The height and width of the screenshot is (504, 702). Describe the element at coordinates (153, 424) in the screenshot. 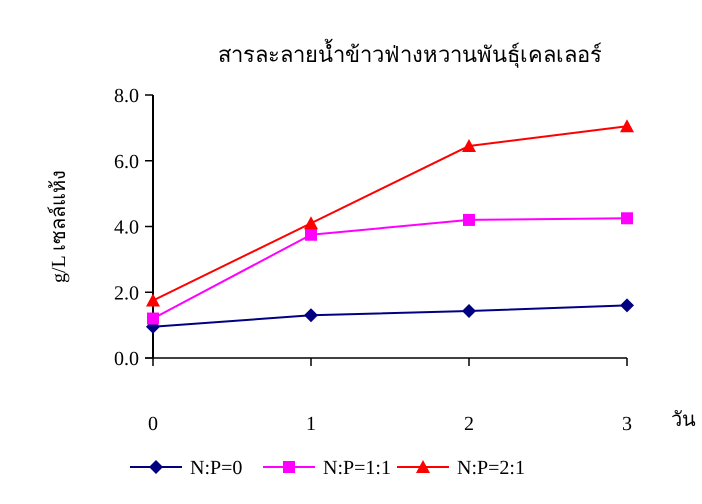

I see `x-tick-label: 0` at that location.